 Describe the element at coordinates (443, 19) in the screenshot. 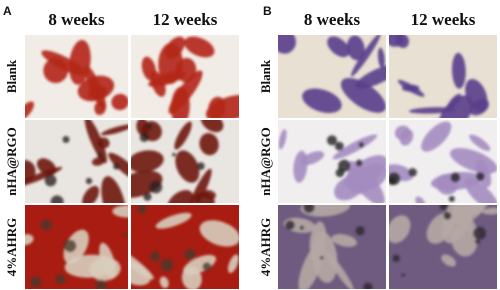

I see `column-header: 12 weeks` at that location.